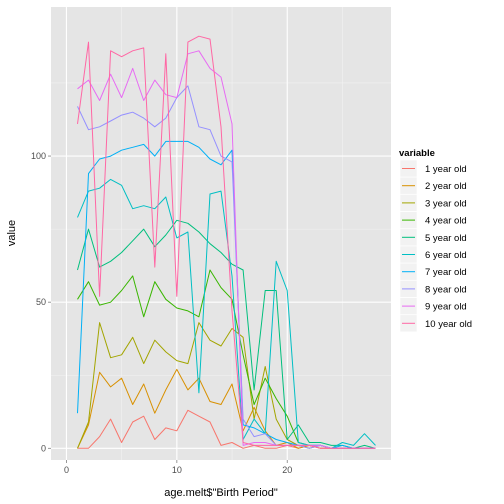  I want to click on legend-label: 5 year old, so click(446, 238).